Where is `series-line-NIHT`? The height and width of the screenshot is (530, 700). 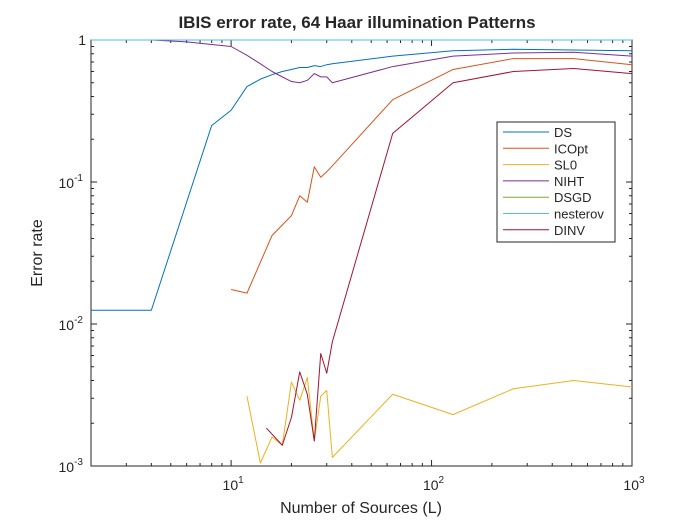
series-line-NIHT is located at coordinates (362, 61).